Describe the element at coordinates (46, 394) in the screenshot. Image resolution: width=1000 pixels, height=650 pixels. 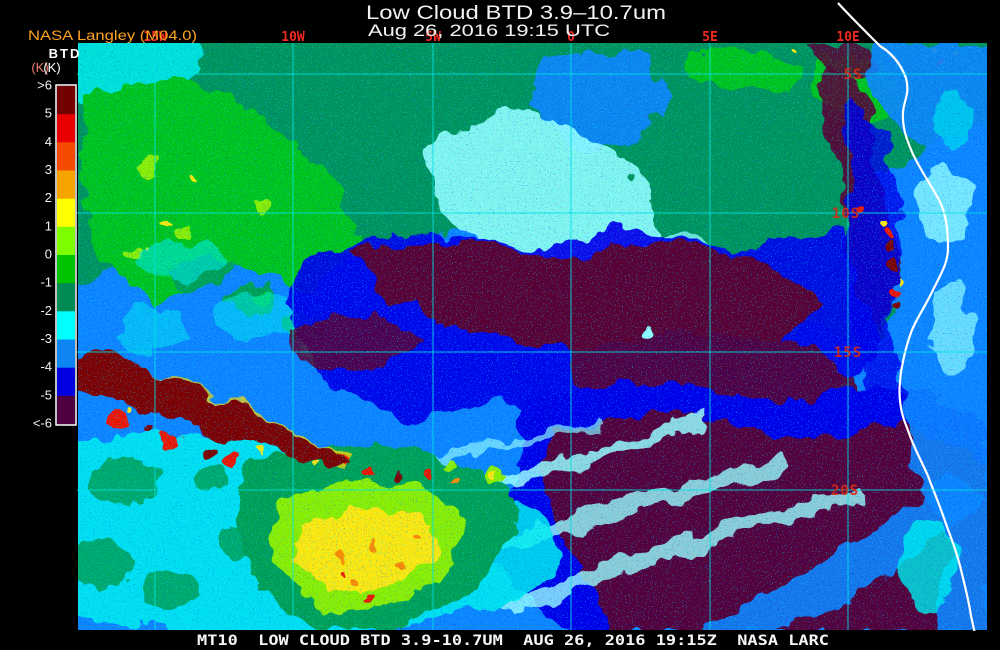
I see `colorbar-tick-label: -5` at that location.